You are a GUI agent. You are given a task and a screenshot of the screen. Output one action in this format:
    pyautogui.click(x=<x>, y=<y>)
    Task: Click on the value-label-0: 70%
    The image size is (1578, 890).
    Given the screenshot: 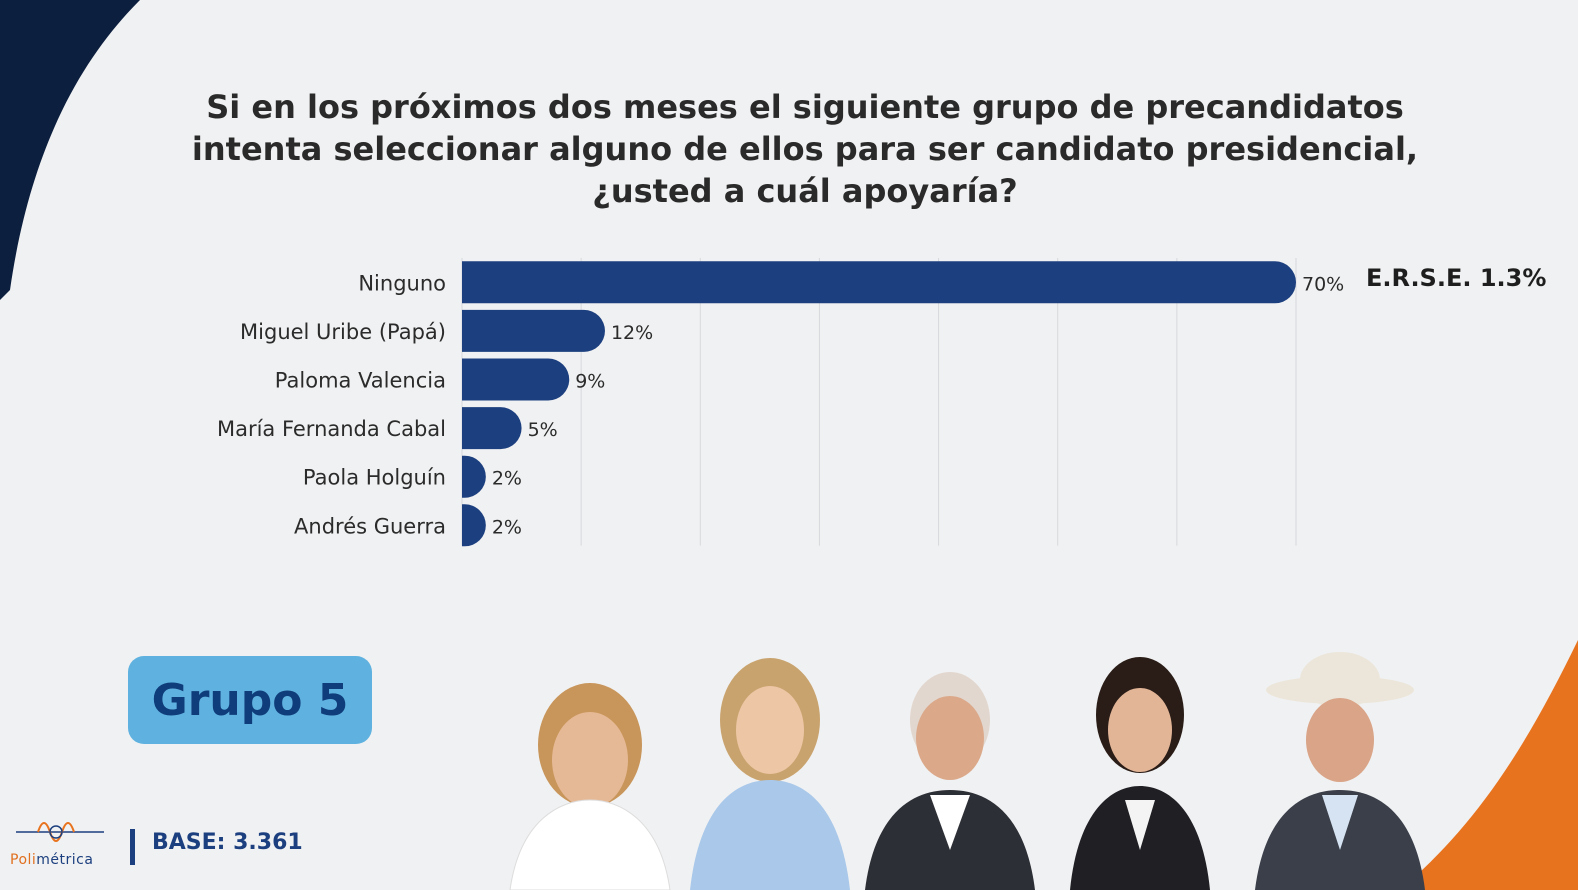 What is the action you would take?
    pyautogui.click(x=1323, y=284)
    